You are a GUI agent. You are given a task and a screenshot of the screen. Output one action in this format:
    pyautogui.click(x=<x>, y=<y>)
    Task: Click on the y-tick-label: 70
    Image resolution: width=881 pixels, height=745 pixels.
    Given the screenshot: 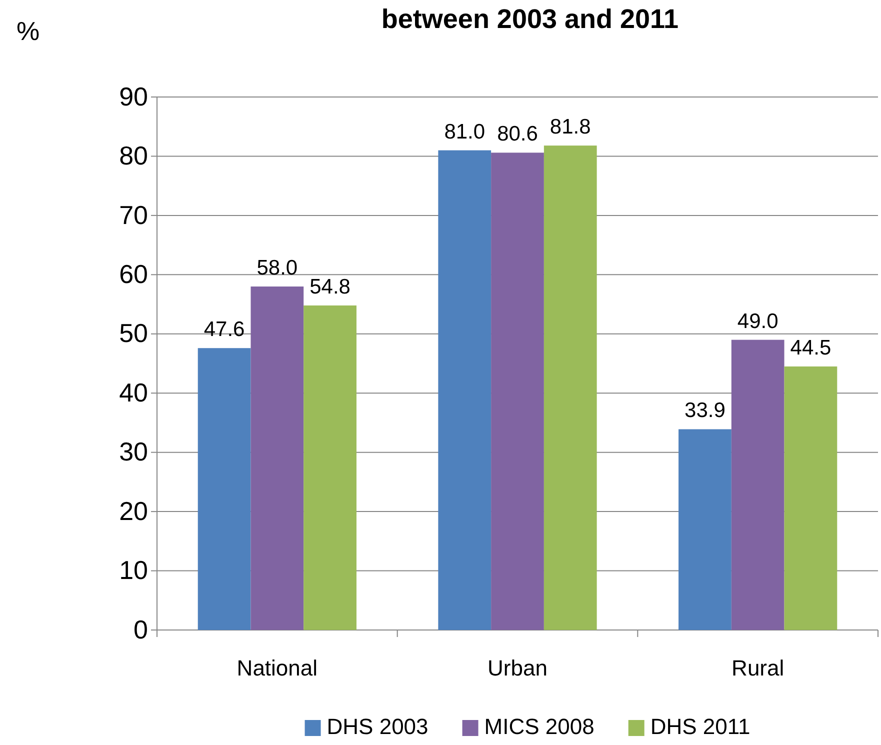 What is the action you would take?
    pyautogui.click(x=133, y=215)
    